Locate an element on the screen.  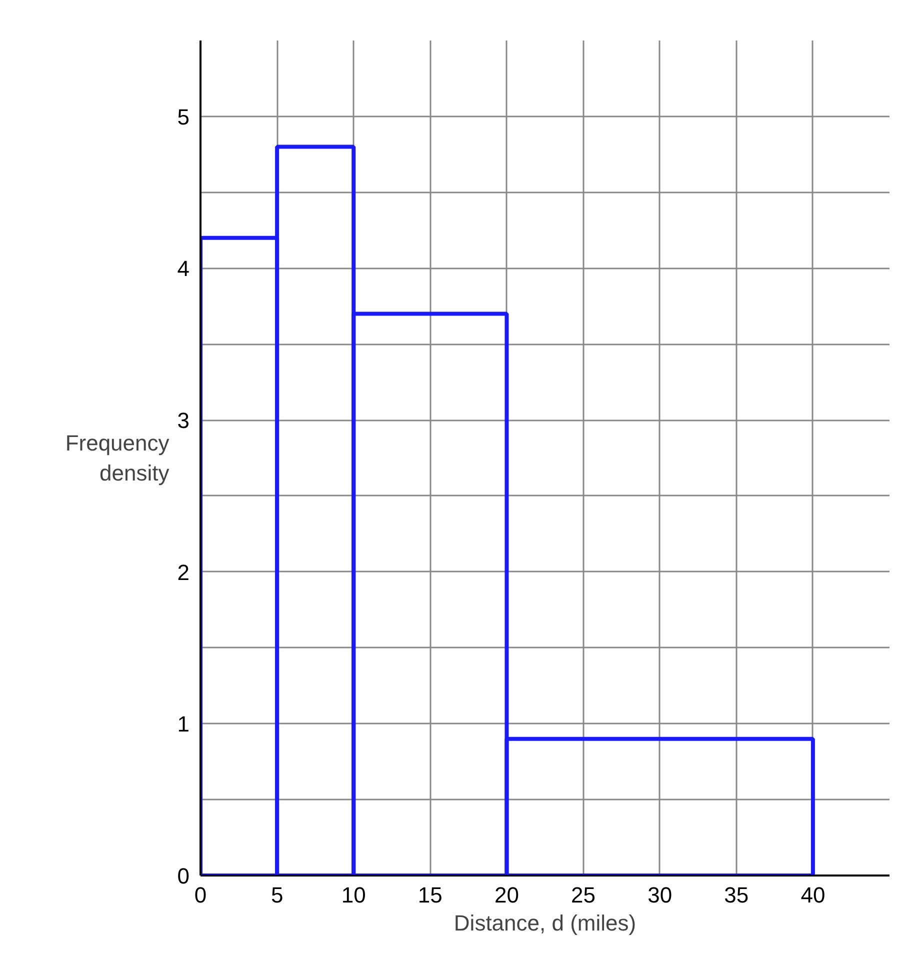
x-tick-label: 20 is located at coordinates (506, 895).